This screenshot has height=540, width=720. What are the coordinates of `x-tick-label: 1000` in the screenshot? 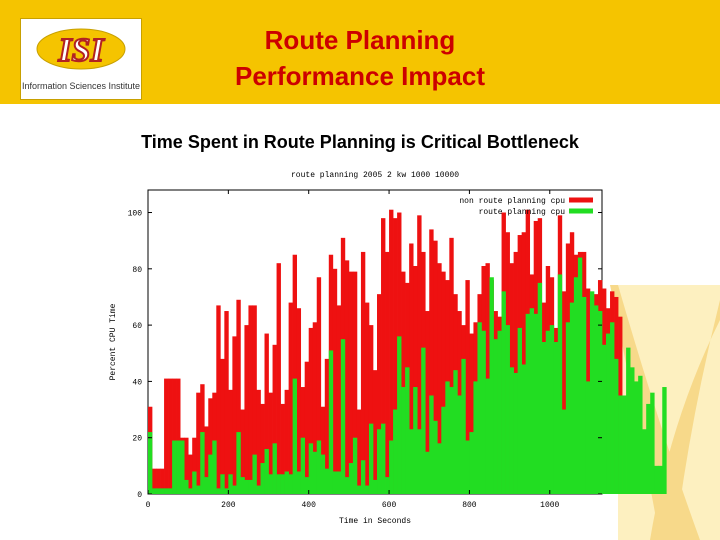 It's located at (549, 505).